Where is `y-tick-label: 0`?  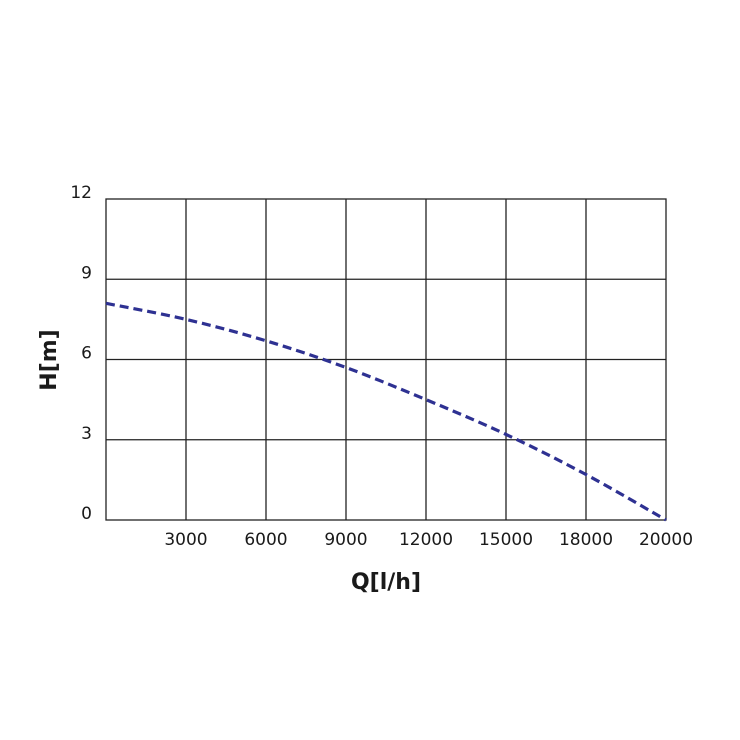 y-tick-label: 0 is located at coordinates (86, 514).